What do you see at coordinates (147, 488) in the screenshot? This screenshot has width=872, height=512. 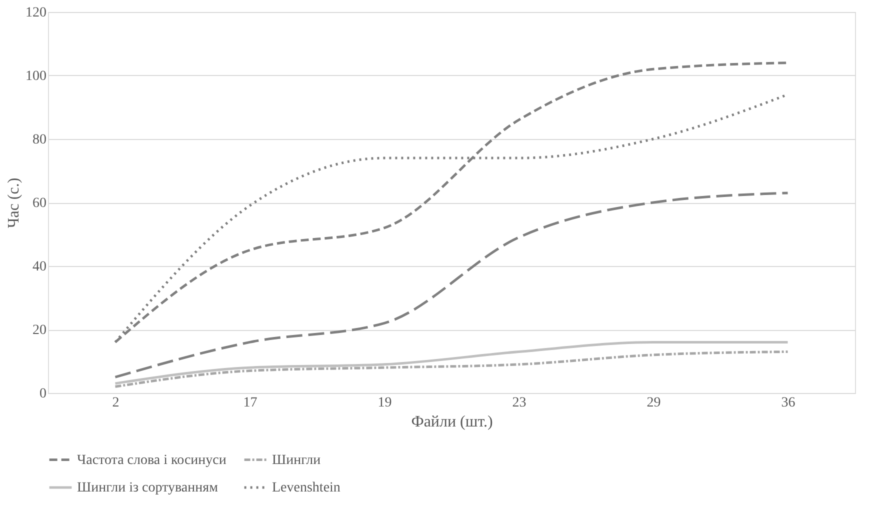 I see `legend-label: Шингли із сортуванням` at bounding box center [147, 488].